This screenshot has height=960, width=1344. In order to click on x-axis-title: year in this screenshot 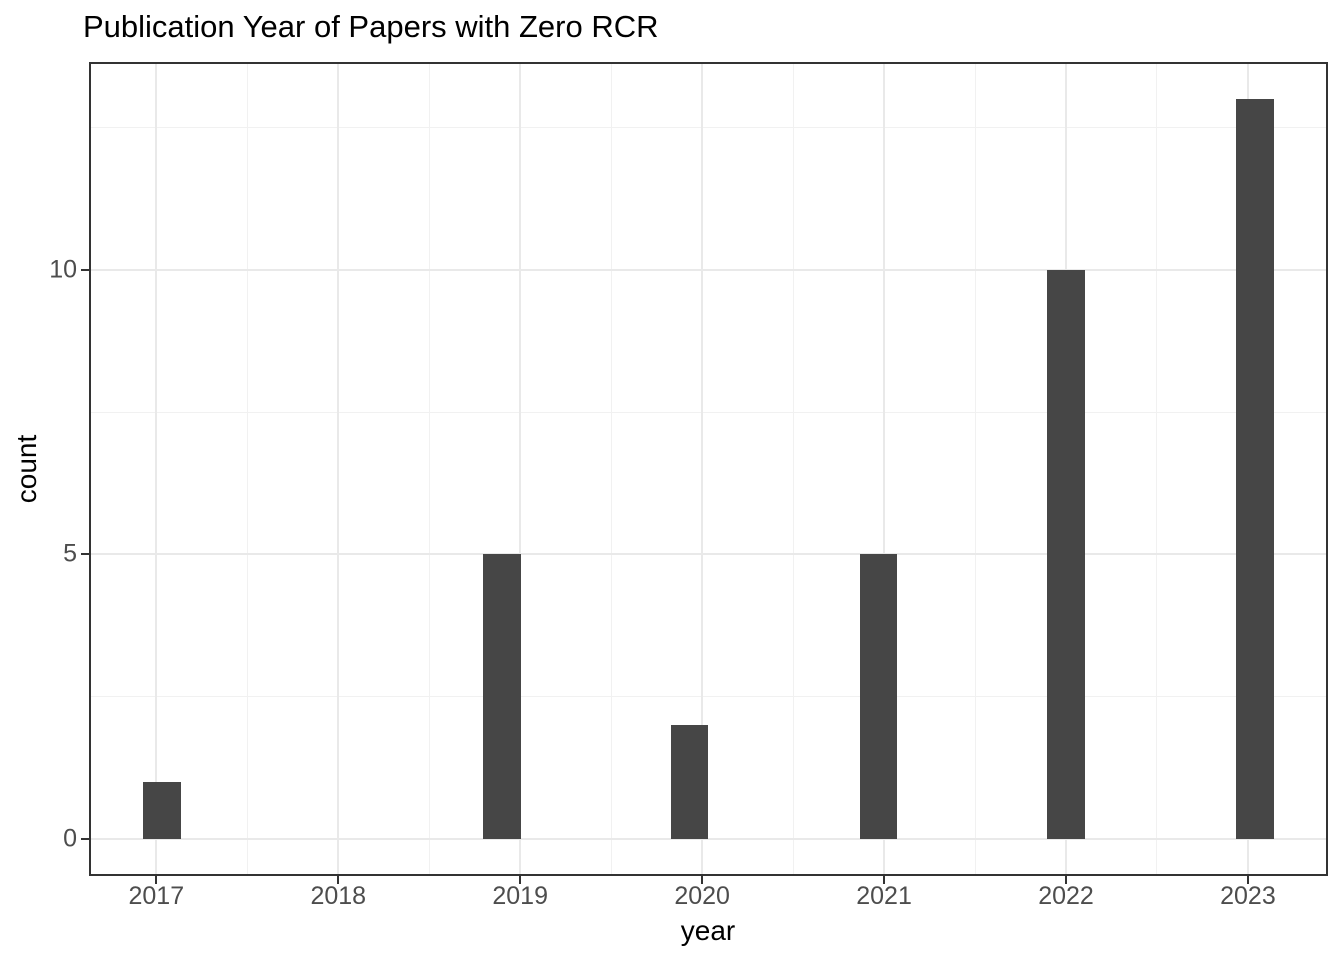, I will do `click(708, 930)`.